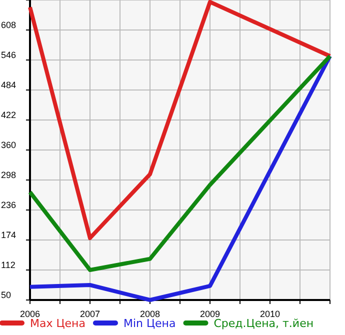 The width and height of the screenshot is (345, 335). Describe the element at coordinates (149, 323) in the screenshot. I see `legend-label: Min Цена` at that location.